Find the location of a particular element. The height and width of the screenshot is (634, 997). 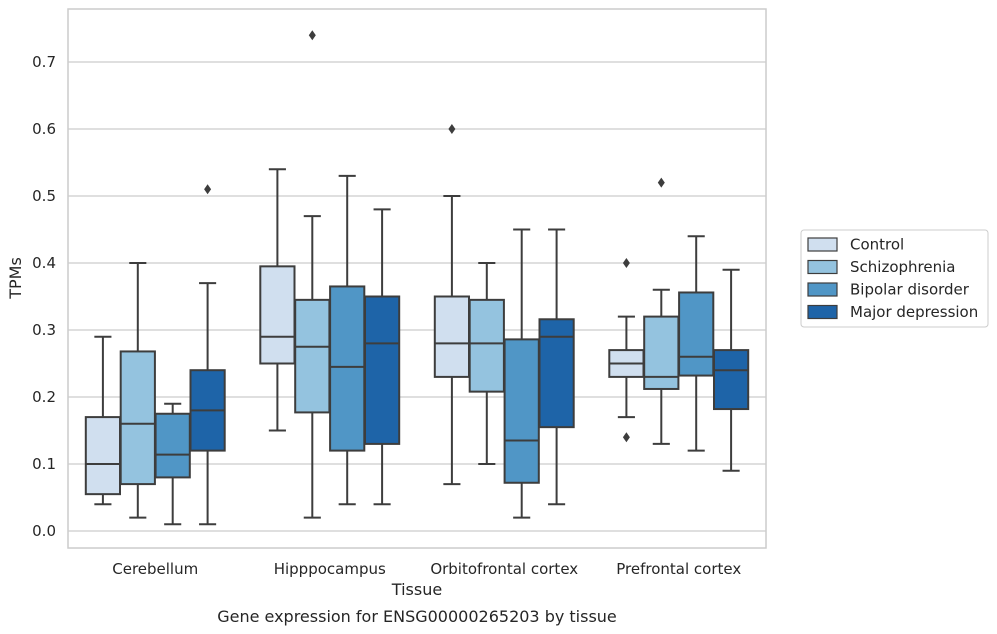

legend-item: Bipolar disorder is located at coordinates (888, 290).